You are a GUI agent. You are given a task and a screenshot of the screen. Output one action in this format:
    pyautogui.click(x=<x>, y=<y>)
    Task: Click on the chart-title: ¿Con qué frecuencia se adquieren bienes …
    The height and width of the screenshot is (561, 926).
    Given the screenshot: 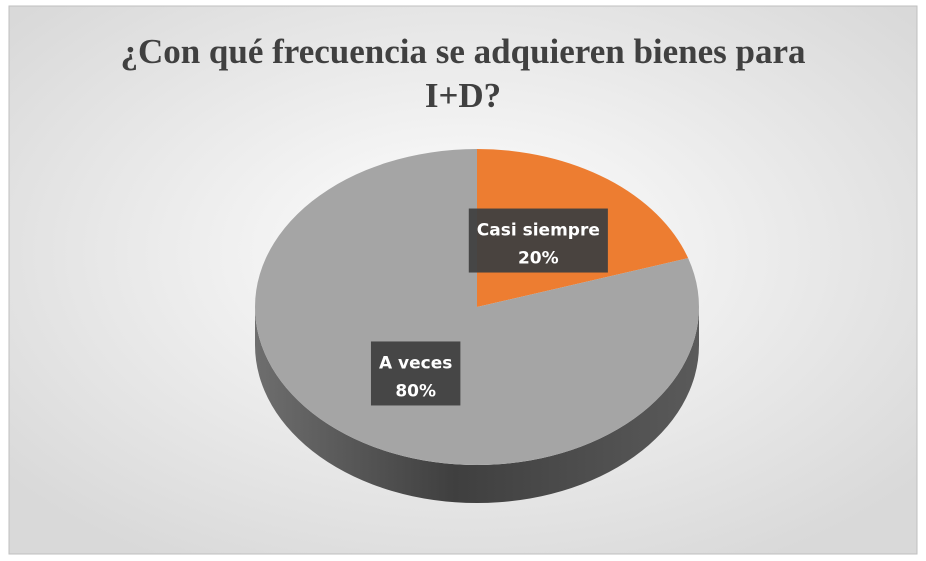 What is the action you would take?
    pyautogui.click(x=463, y=73)
    